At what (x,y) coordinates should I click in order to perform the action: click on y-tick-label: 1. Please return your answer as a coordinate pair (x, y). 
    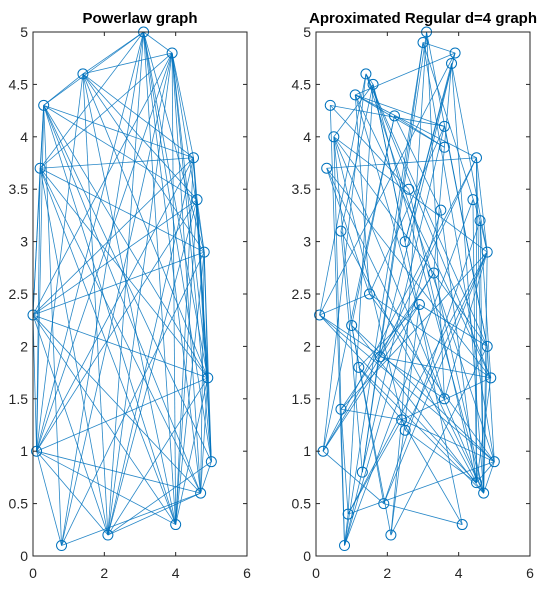
    Looking at the image, I should click on (24, 451).